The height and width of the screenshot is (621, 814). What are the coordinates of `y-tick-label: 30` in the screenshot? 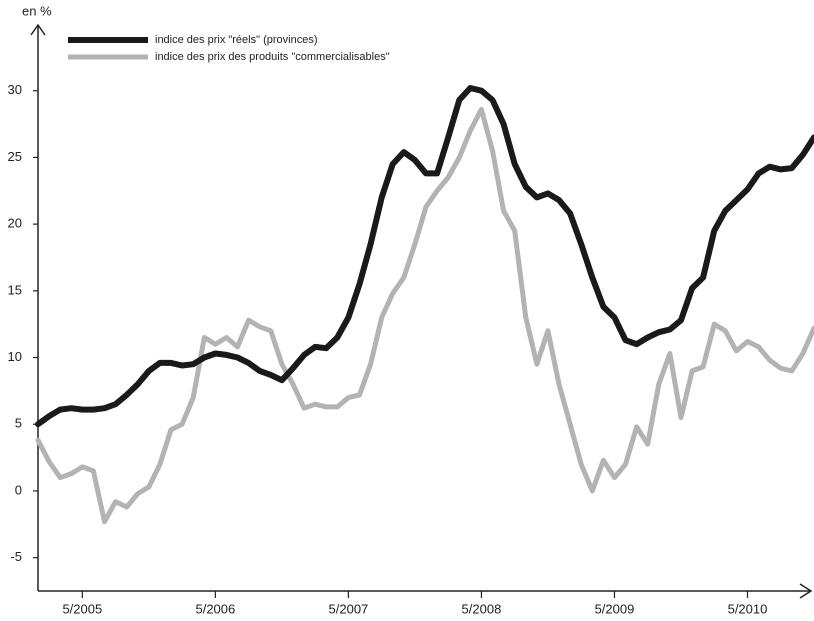 It's located at (15, 89).